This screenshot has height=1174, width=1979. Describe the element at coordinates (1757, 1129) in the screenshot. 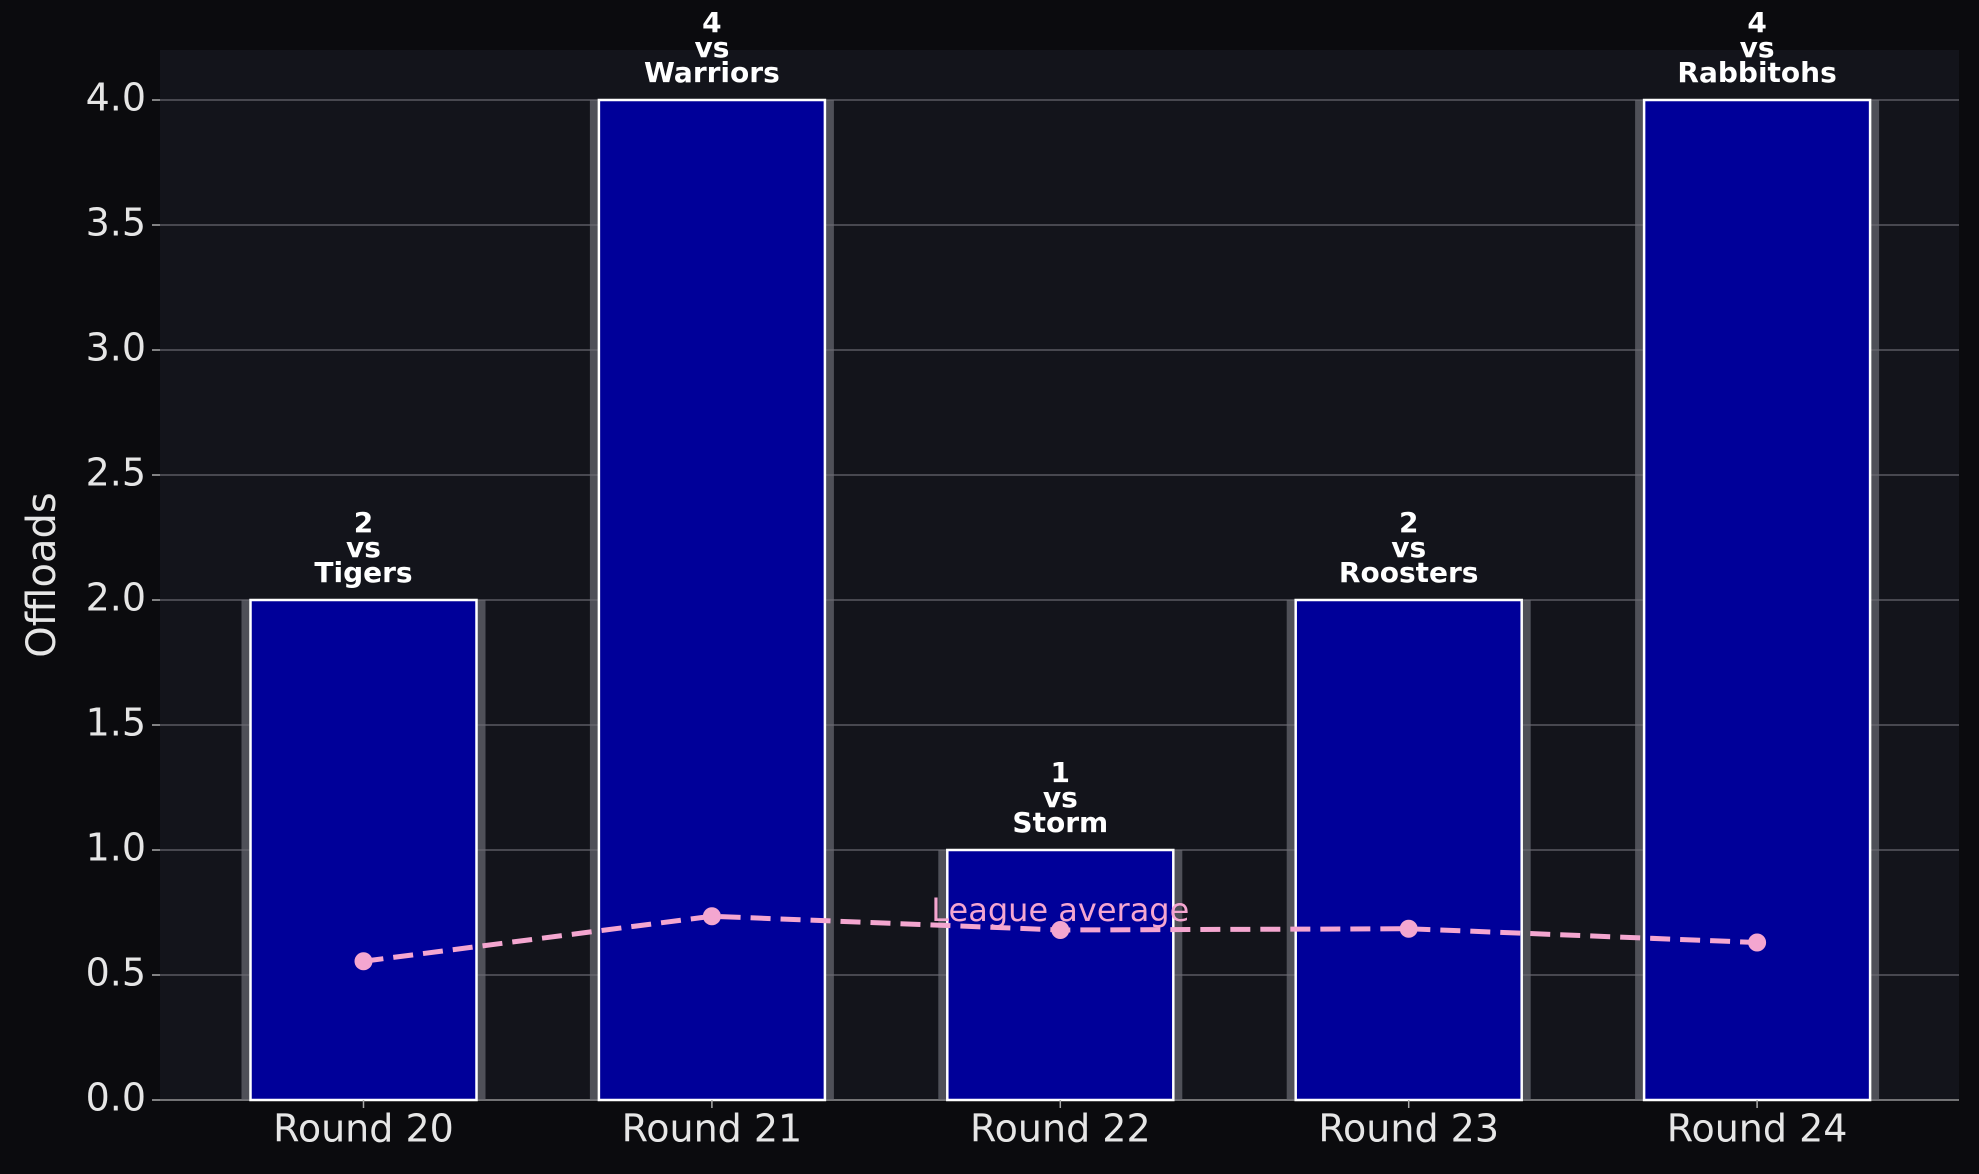

I see `x-tick-label: Round 24` at that location.